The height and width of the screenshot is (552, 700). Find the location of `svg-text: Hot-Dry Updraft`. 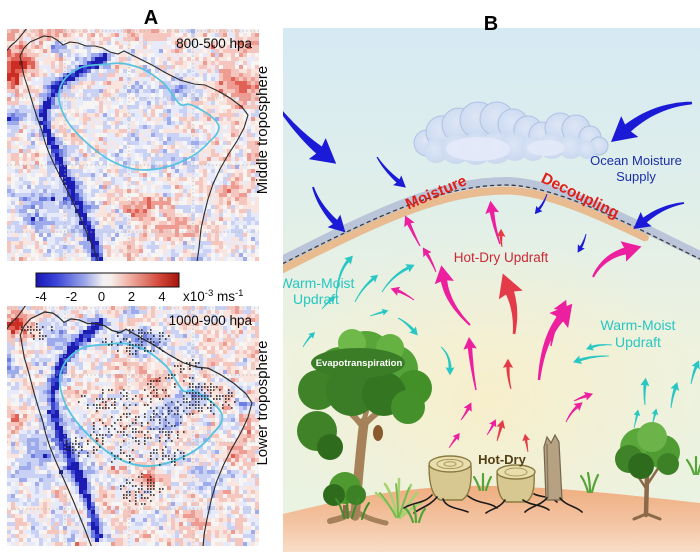

svg-text: Hot-Dry Updraft is located at coordinates (501, 257).